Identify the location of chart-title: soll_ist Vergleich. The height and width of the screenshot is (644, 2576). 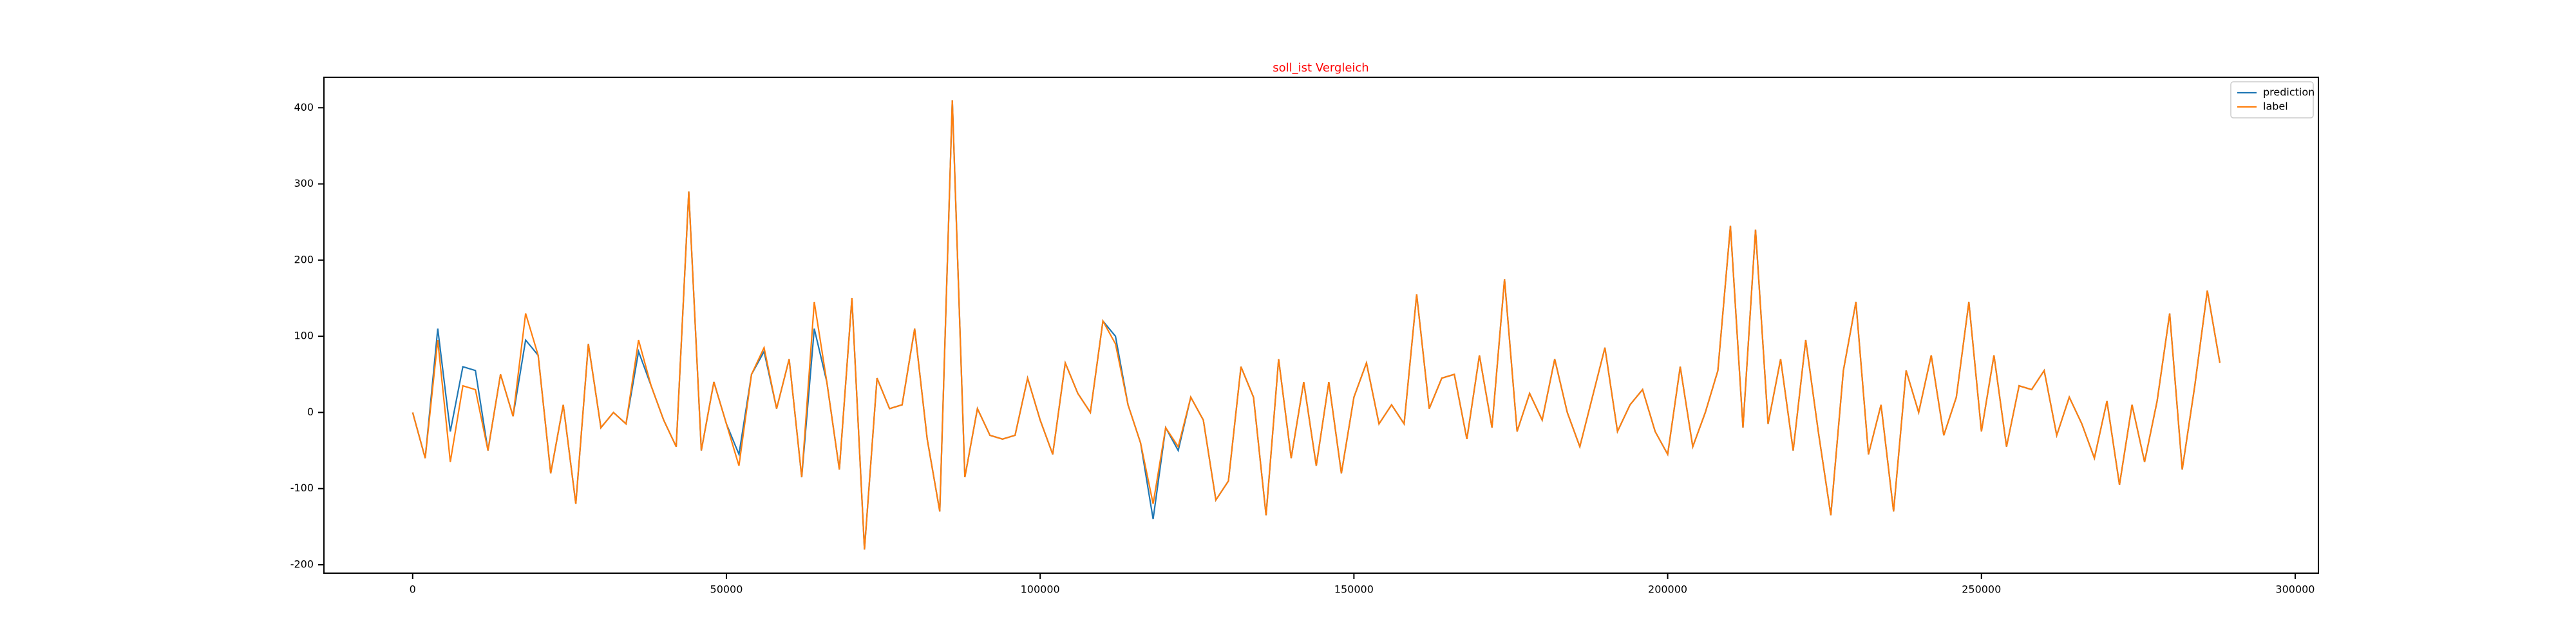
(1320, 68).